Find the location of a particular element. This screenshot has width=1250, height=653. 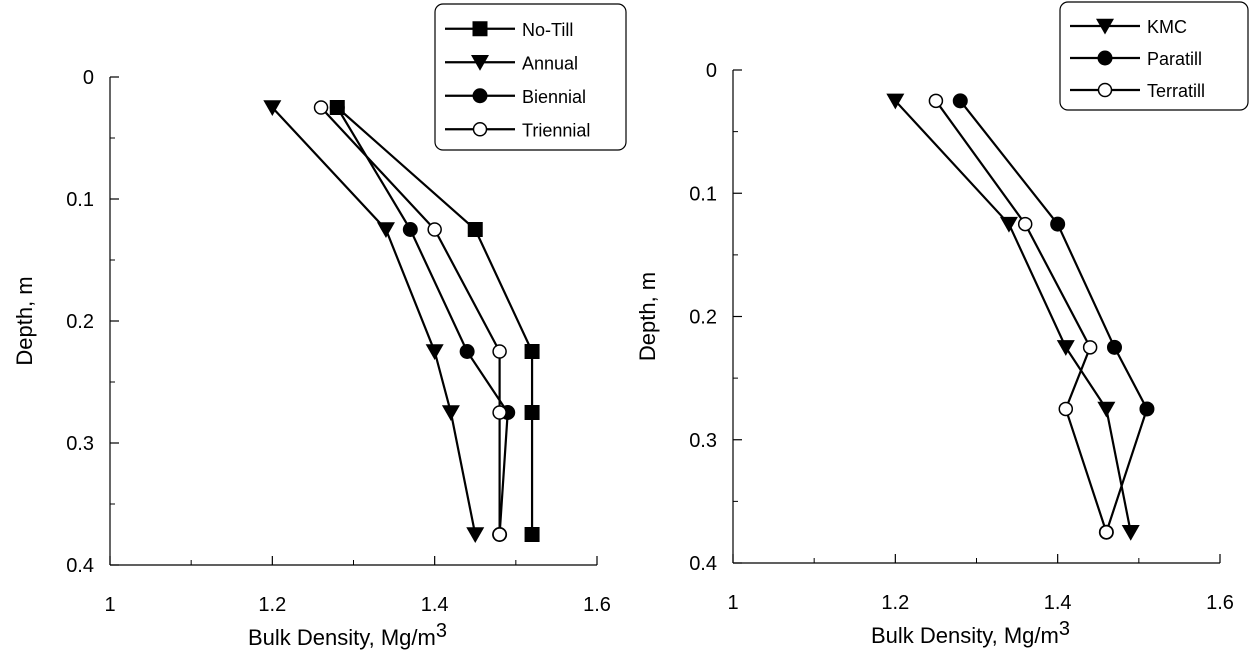

series-paratill is located at coordinates (1053, 316).